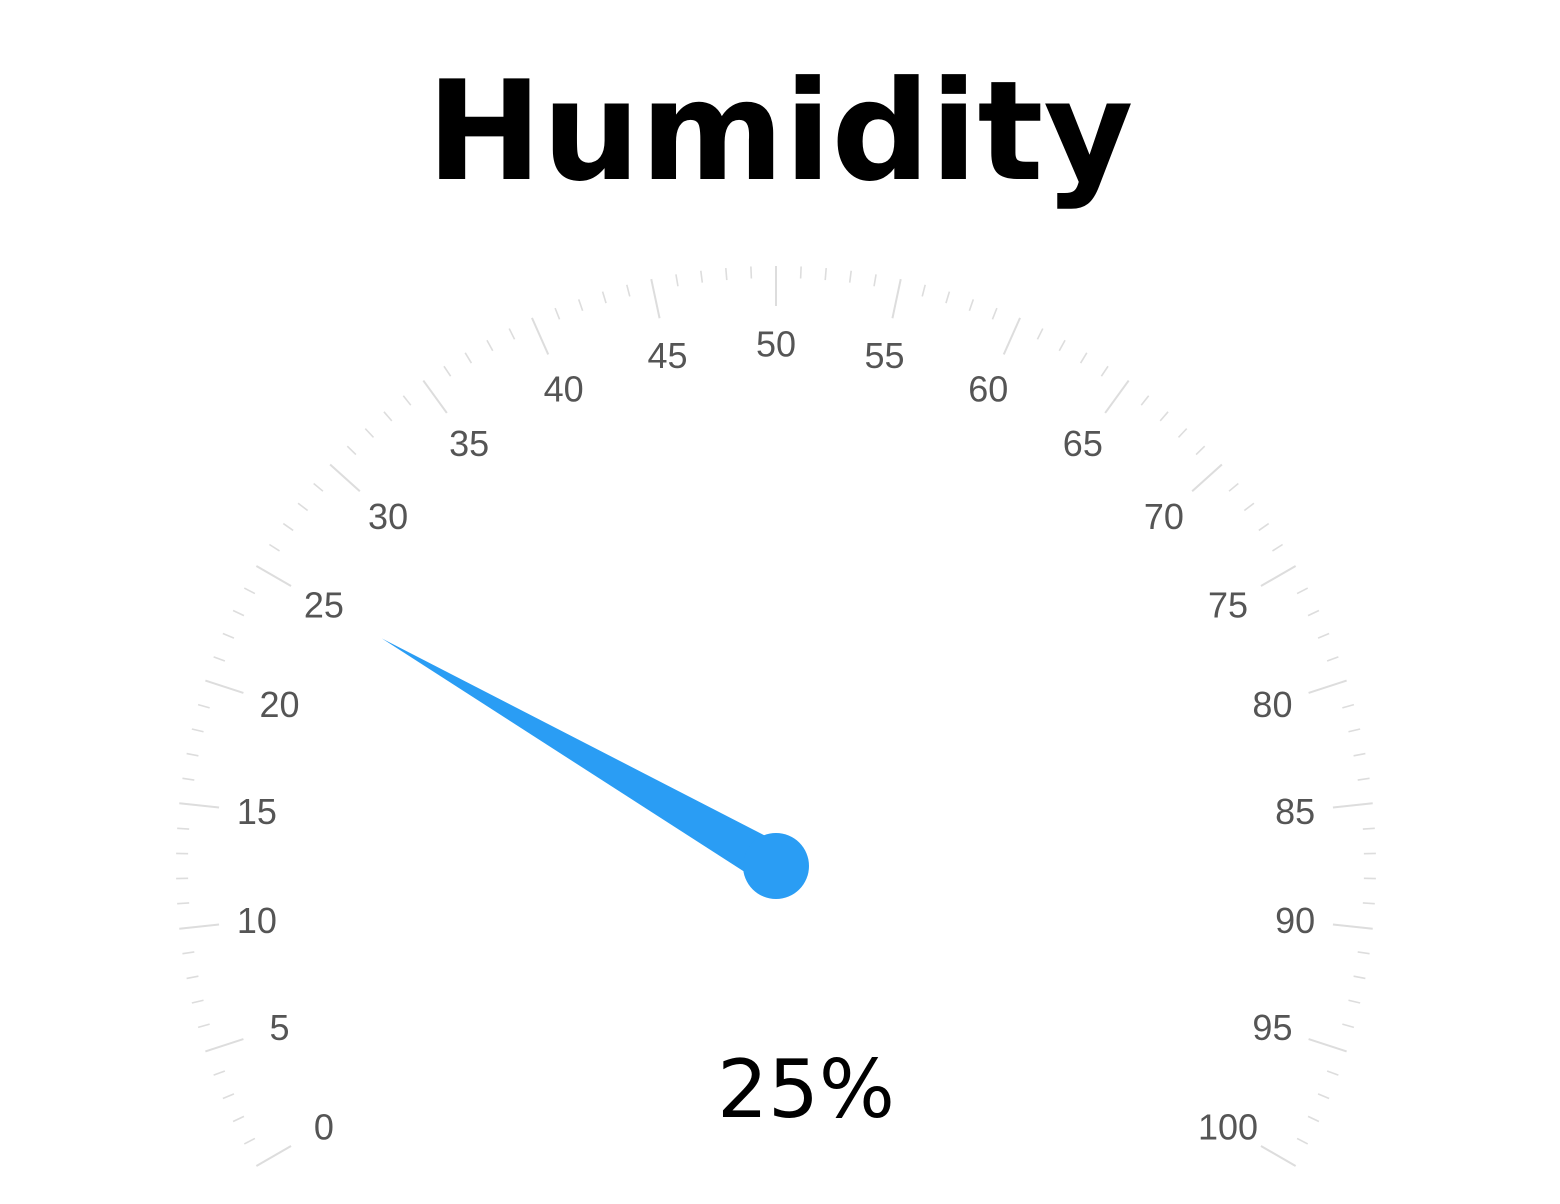 This screenshot has height=1204, width=1560. Describe the element at coordinates (776, 866) in the screenshot. I see `gauge-needle-hub` at that location.